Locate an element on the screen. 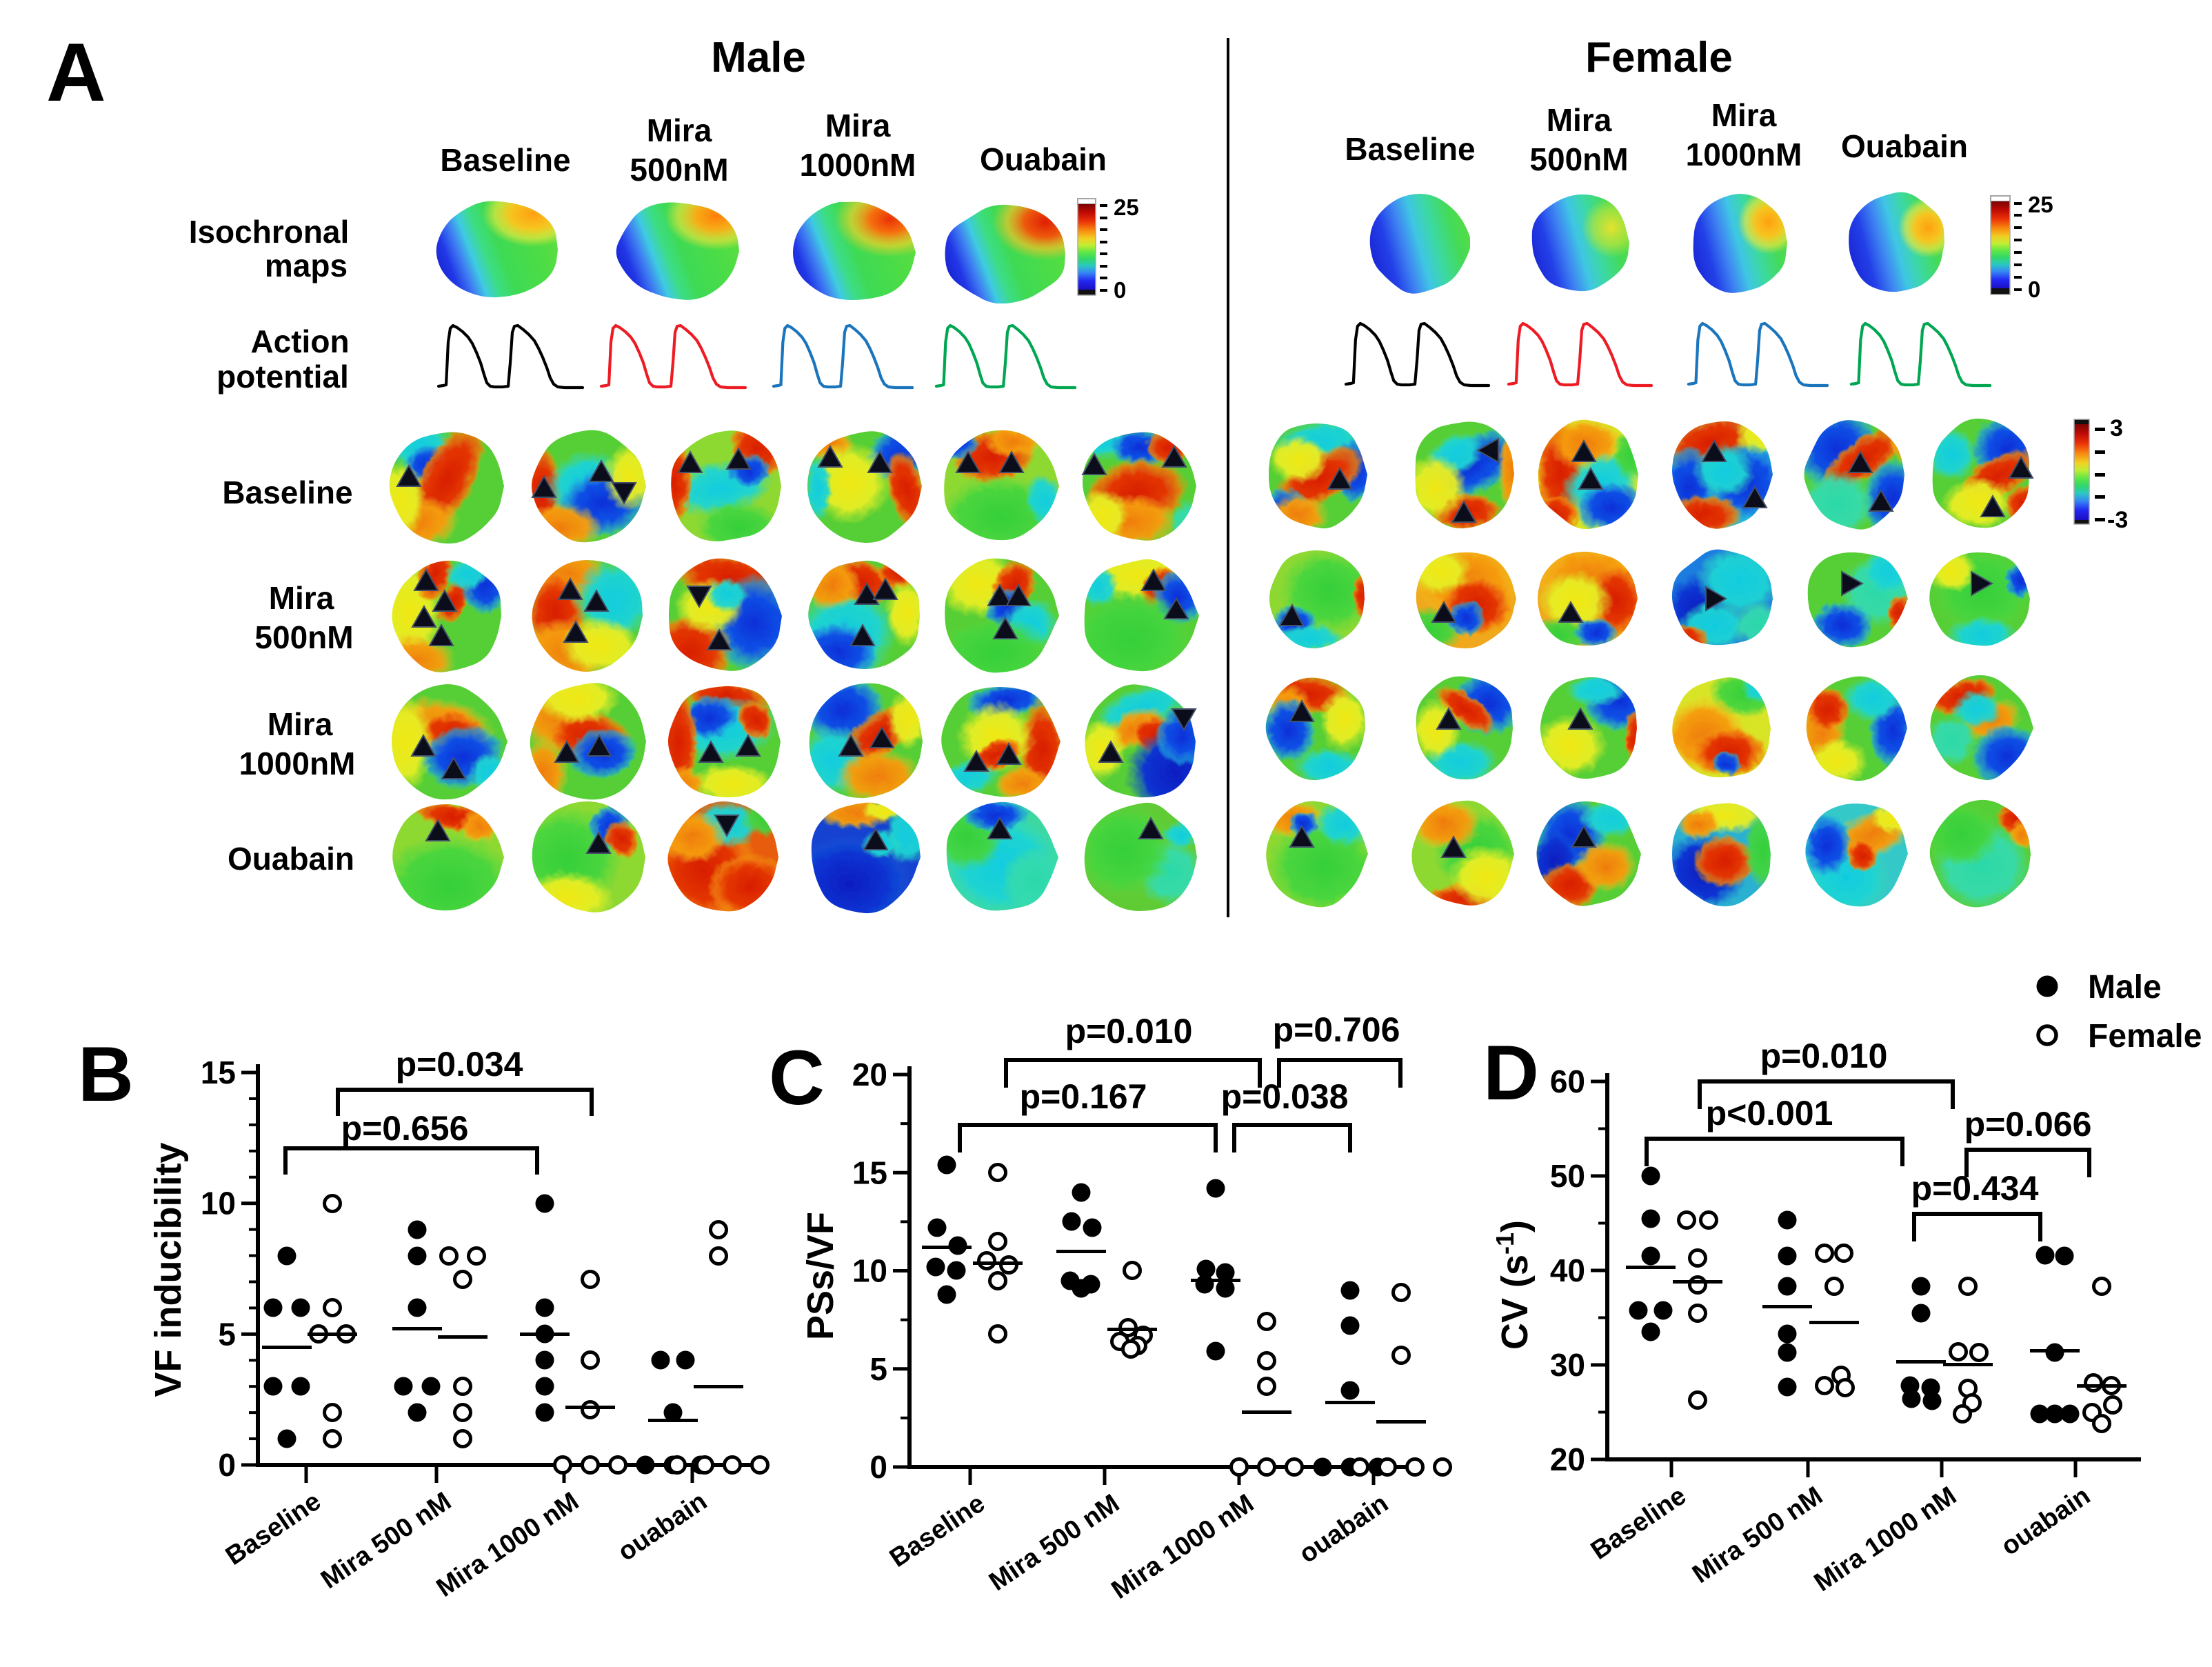  svg-text: A is located at coordinates (76, 72).